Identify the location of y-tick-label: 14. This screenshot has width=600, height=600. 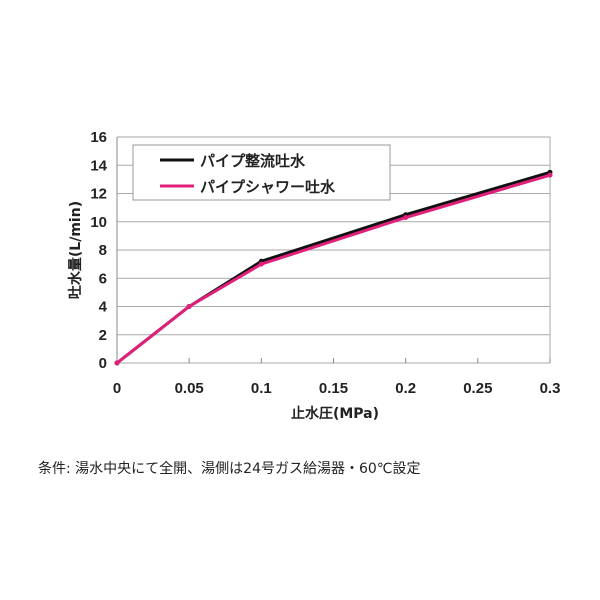
(98, 165).